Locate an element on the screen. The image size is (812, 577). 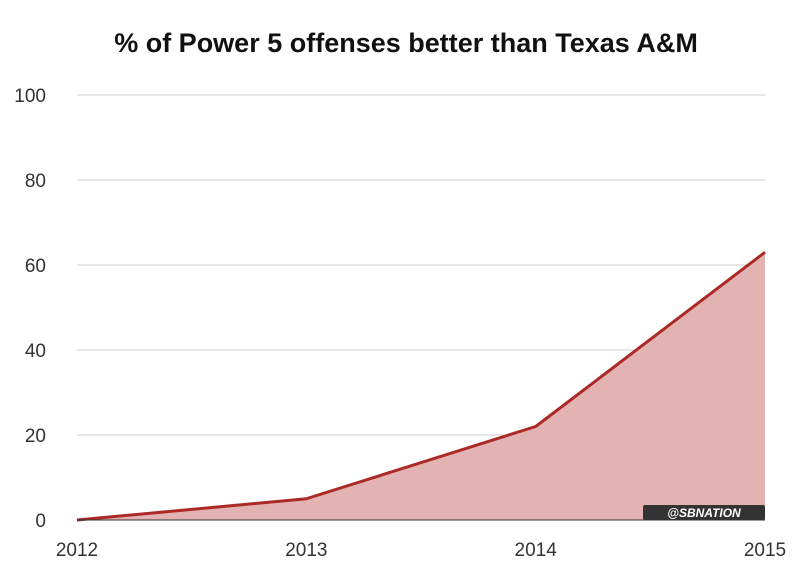
watermark-text: @SBNATION is located at coordinates (704, 513).